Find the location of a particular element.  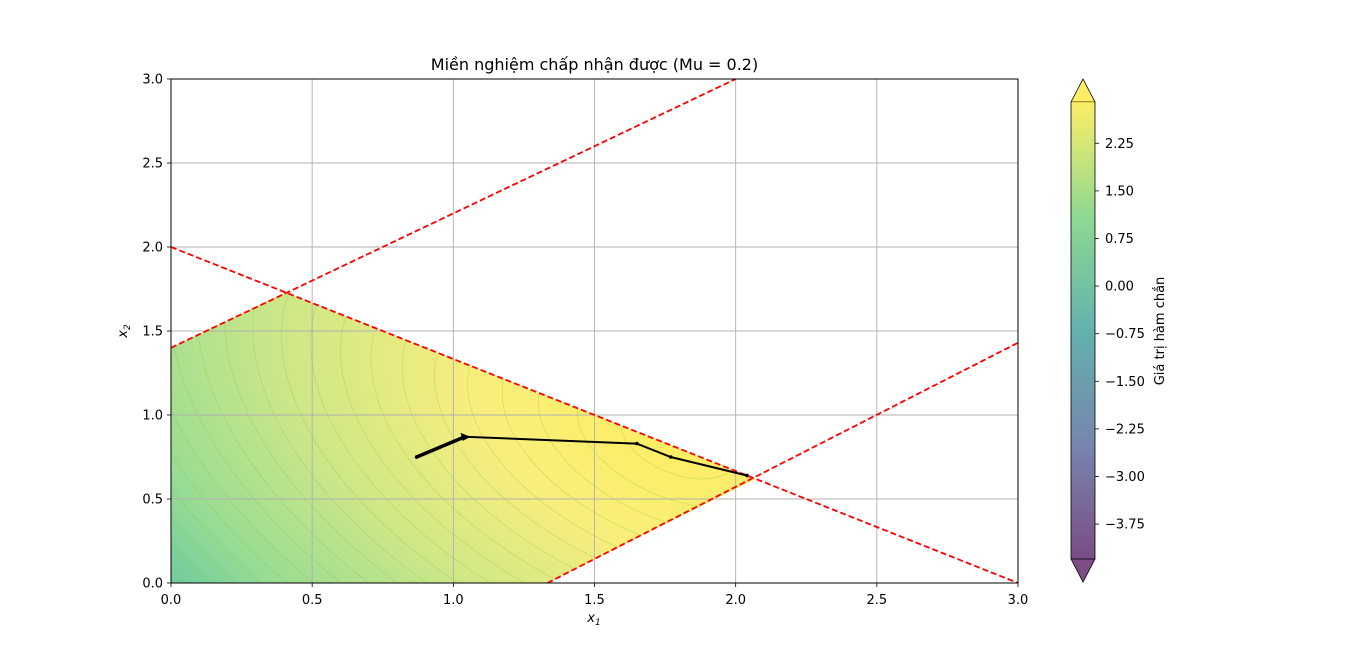

y-tick-label: 0.0 is located at coordinates (152, 584).